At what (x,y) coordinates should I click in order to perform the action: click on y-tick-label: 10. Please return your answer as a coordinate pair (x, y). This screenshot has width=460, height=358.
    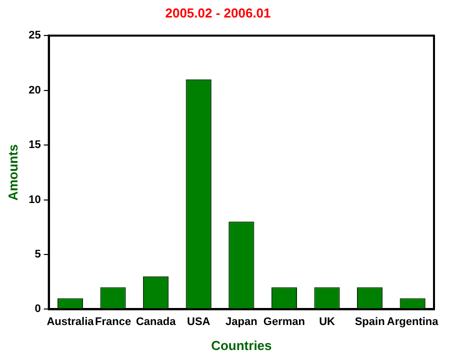
    Looking at the image, I should click on (34, 200).